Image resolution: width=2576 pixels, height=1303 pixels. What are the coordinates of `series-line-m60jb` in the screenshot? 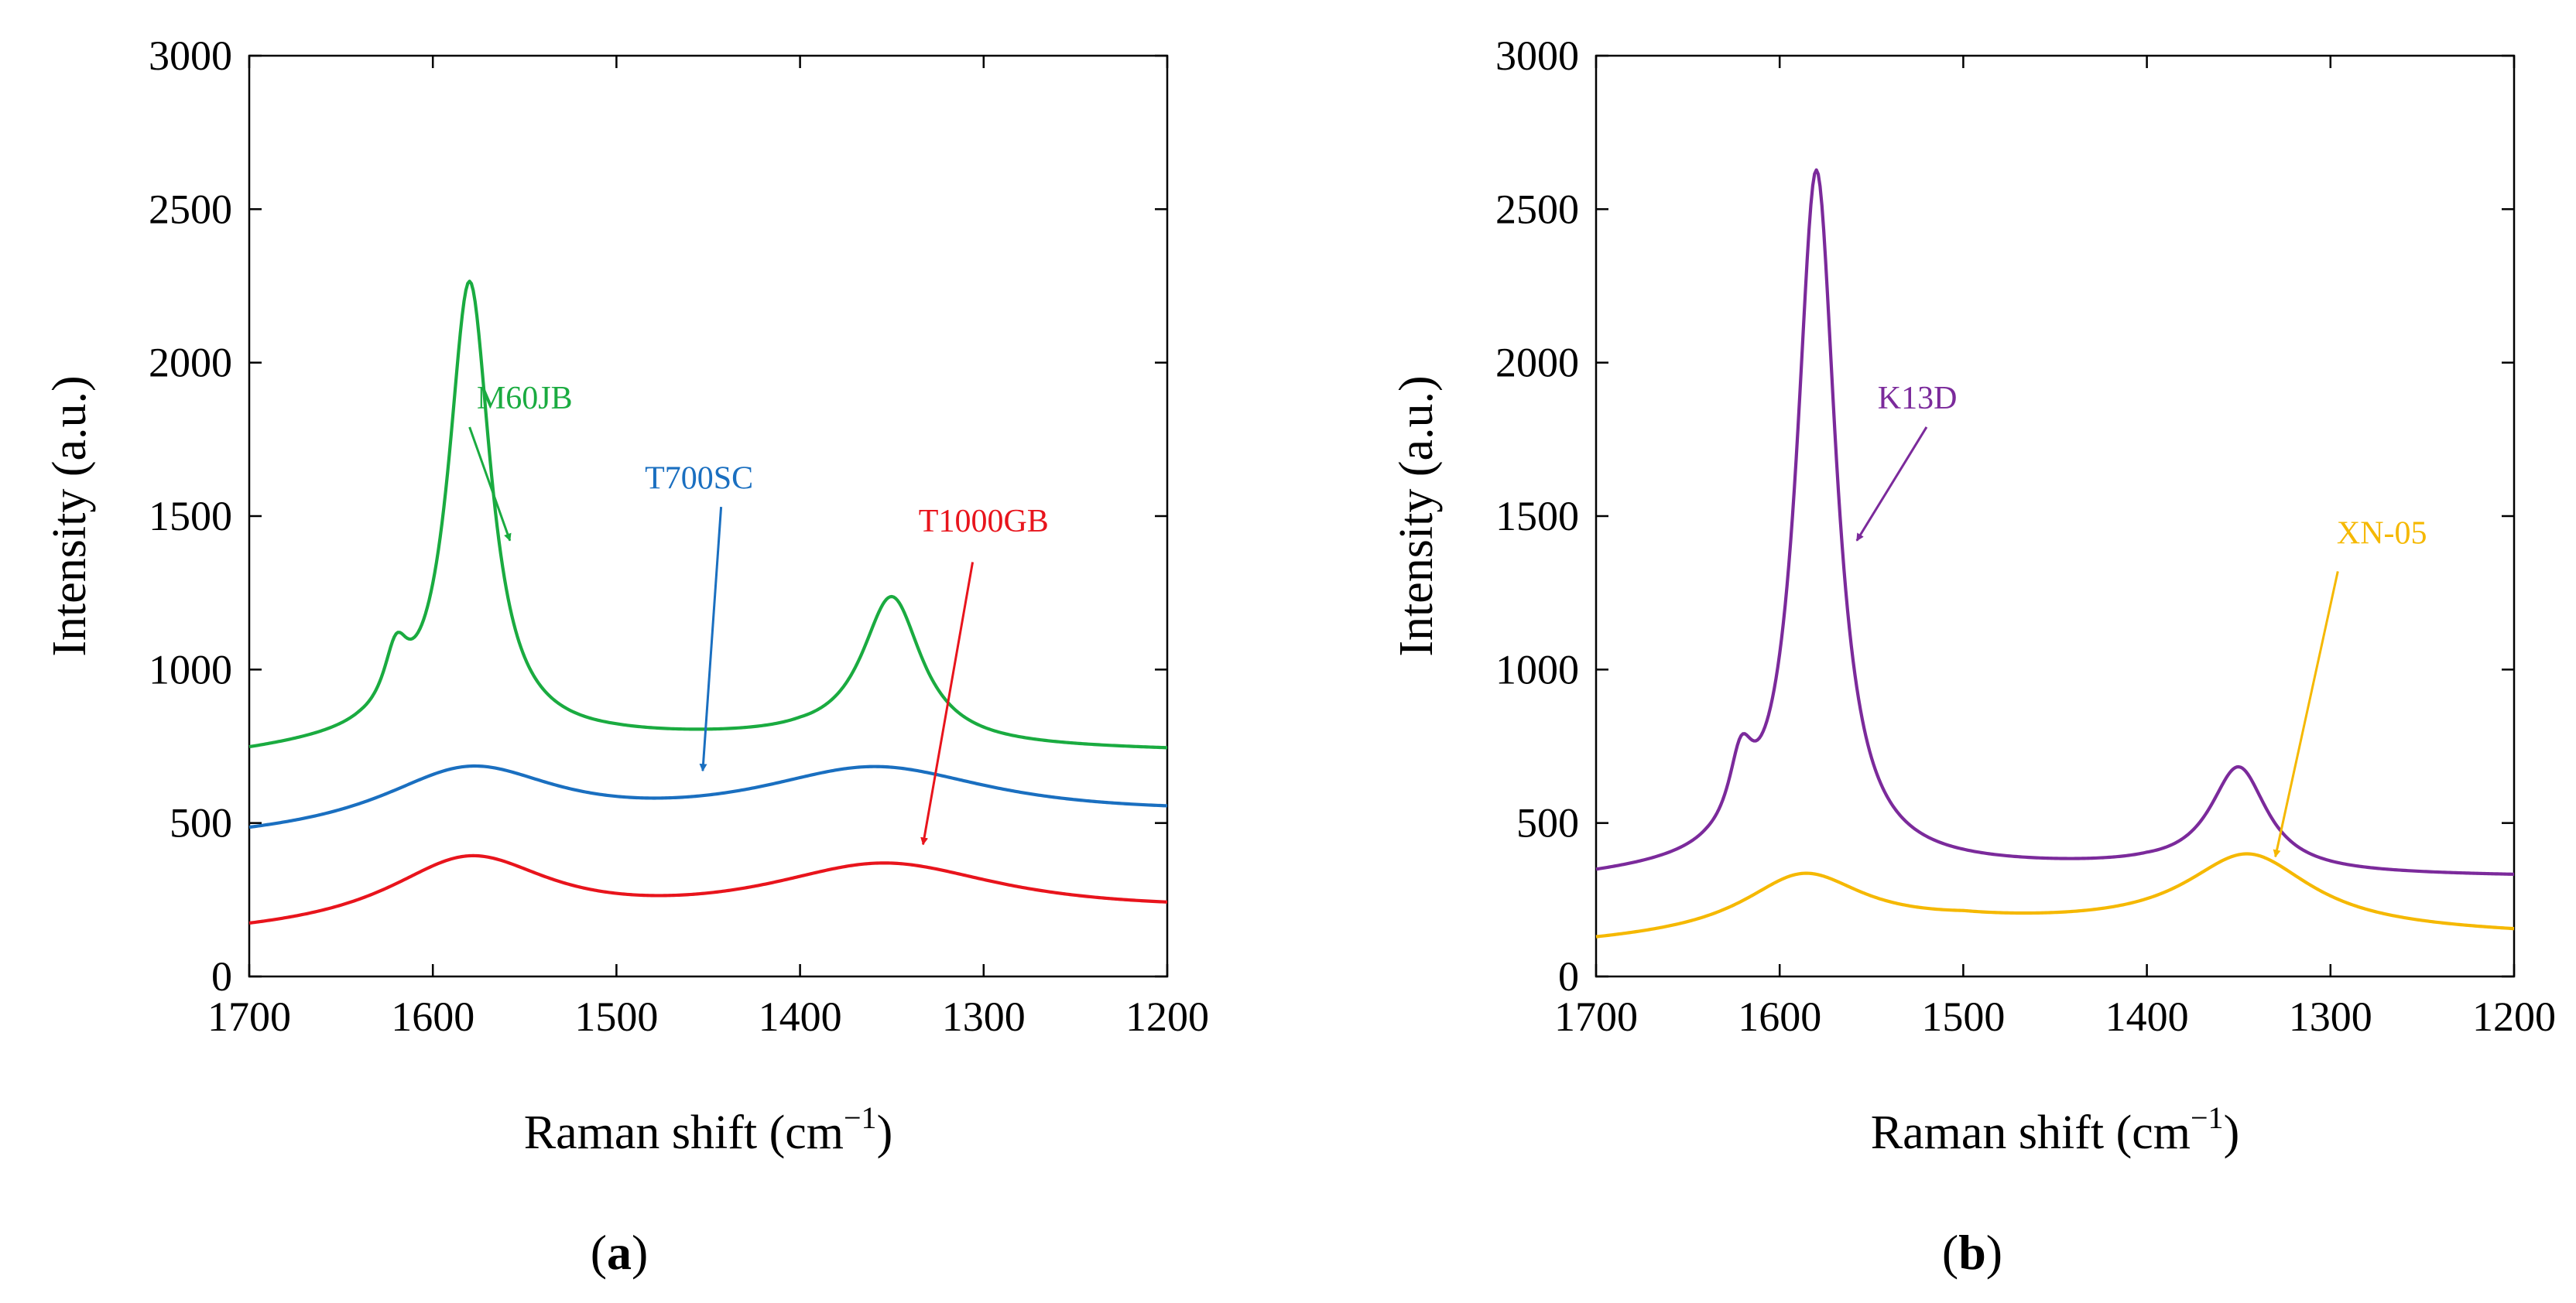 It's located at (708, 514).